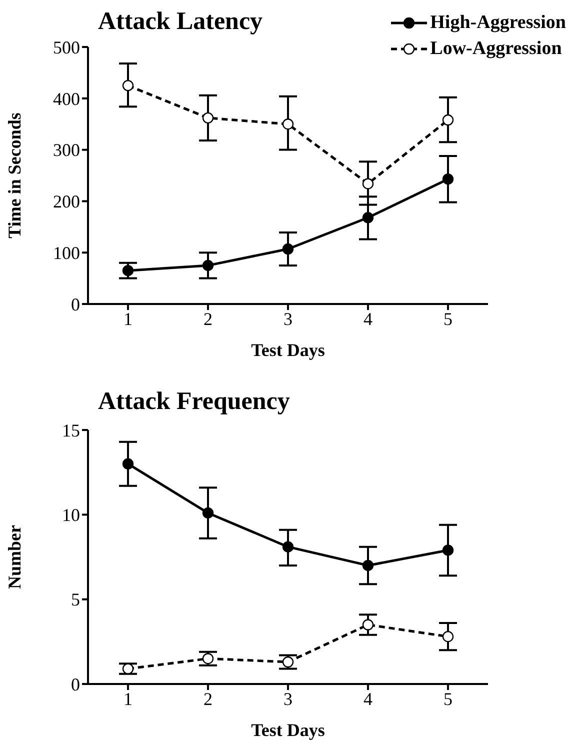  I want to click on y-tick-label: 100, so click(66, 252).